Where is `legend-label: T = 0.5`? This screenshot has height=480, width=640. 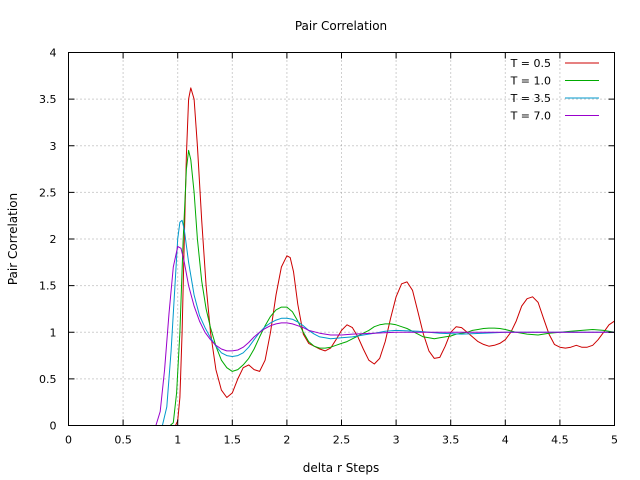
legend-label: T = 0.5 is located at coordinates (530, 63).